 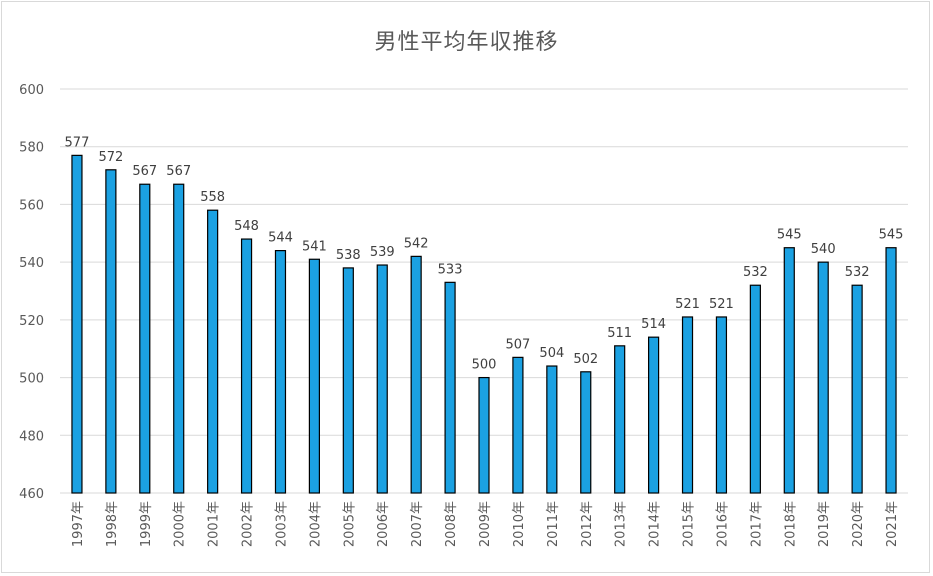 I want to click on data-label: 541, so click(x=314, y=246).